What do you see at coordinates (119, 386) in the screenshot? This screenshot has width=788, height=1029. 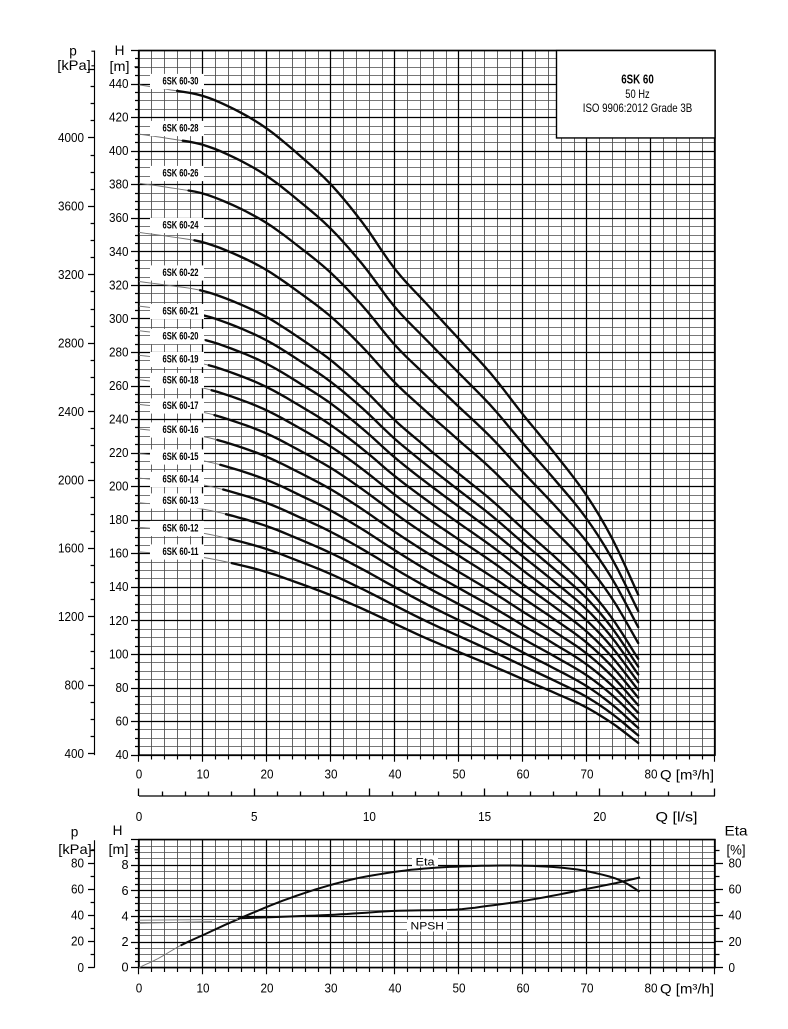 I see `svg-text: 260` at bounding box center [119, 386].